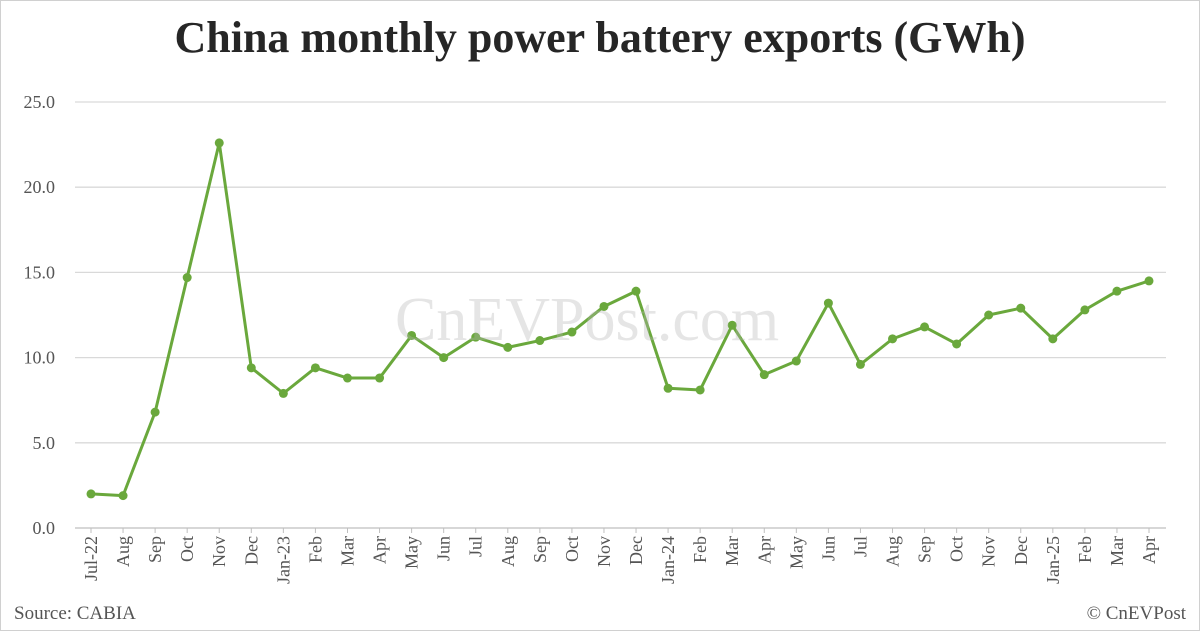  I want to click on y-tick-label: 15.0, so click(40, 272).